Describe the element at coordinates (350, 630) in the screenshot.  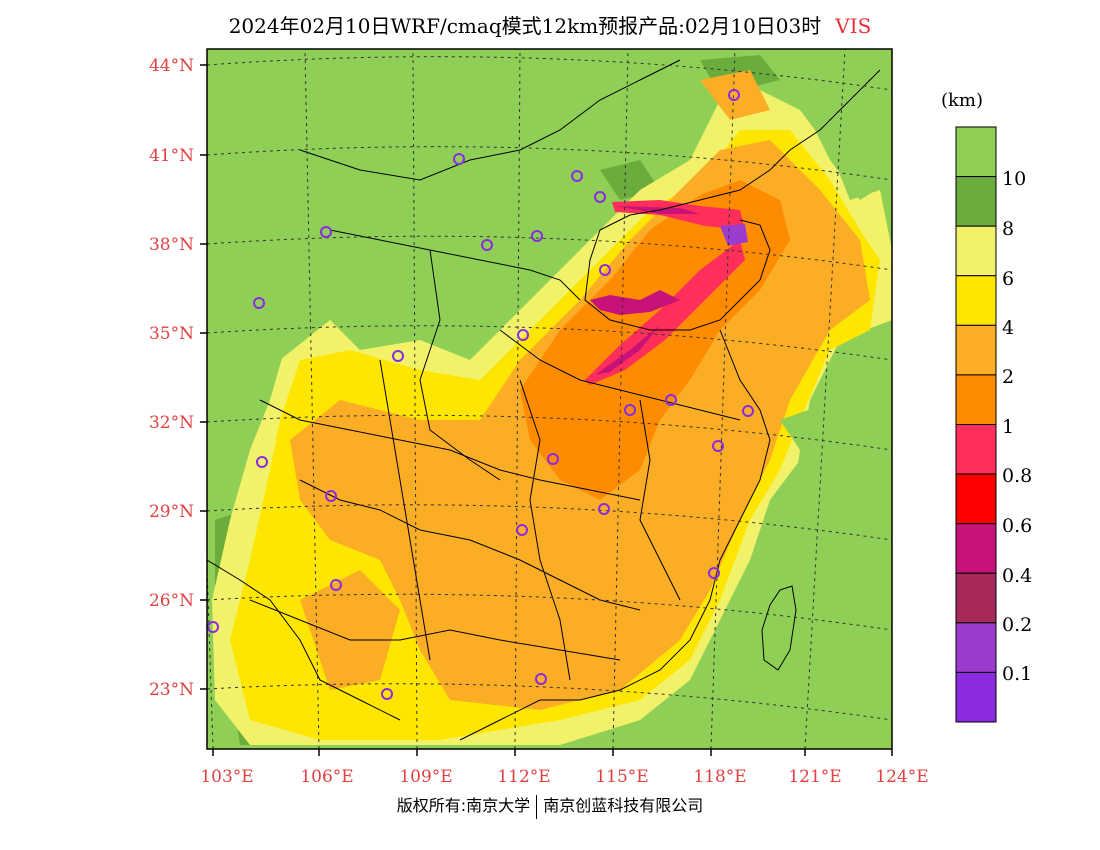
I see `light-orange-patch-sw` at that location.